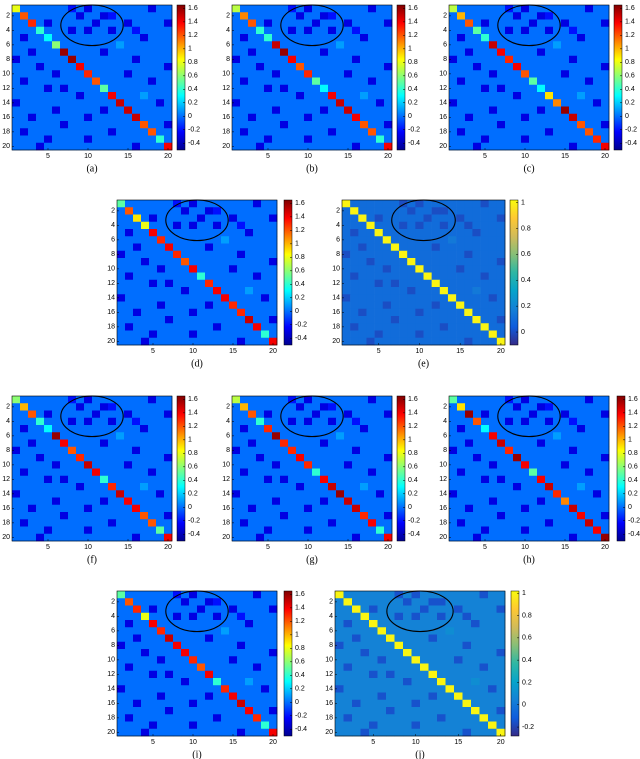 Image resolution: width=640 pixels, height=759 pixels. What do you see at coordinates (6, 117) in the screenshot?
I see `y-tick-label: 16` at bounding box center [6, 117].